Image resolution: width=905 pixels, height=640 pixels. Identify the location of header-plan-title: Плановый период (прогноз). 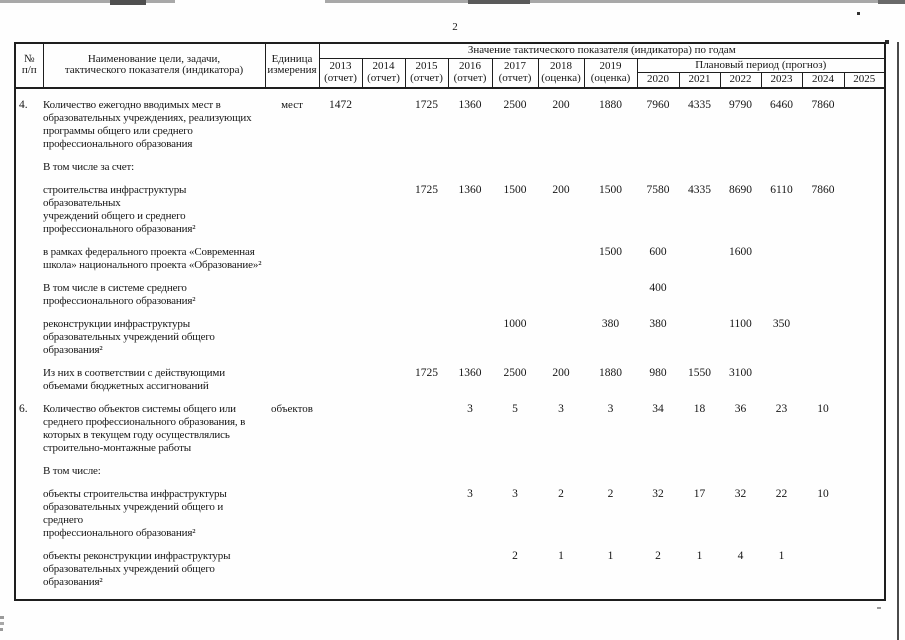
(761, 65).